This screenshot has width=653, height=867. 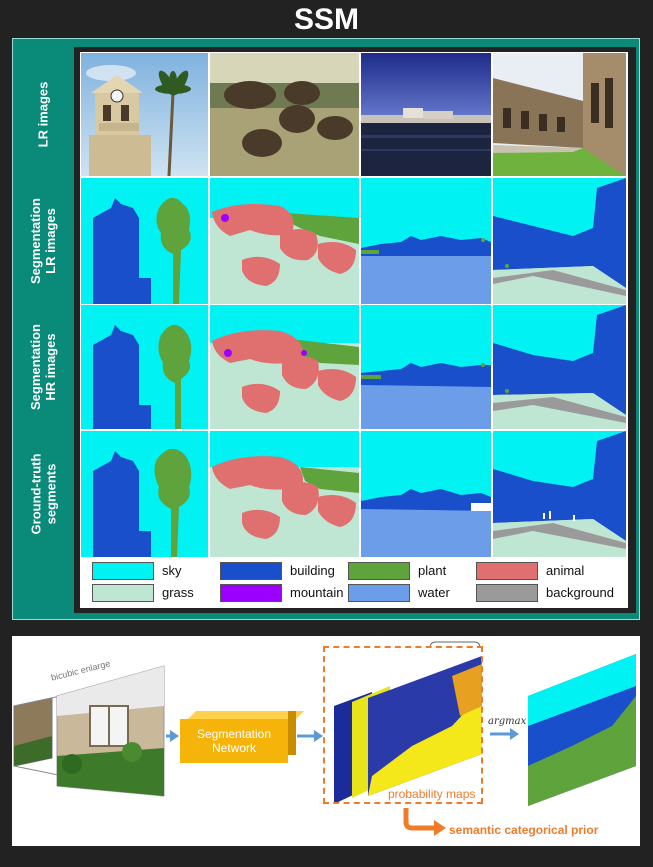 What do you see at coordinates (434, 592) in the screenshot?
I see `legend-label-water: water` at bounding box center [434, 592].